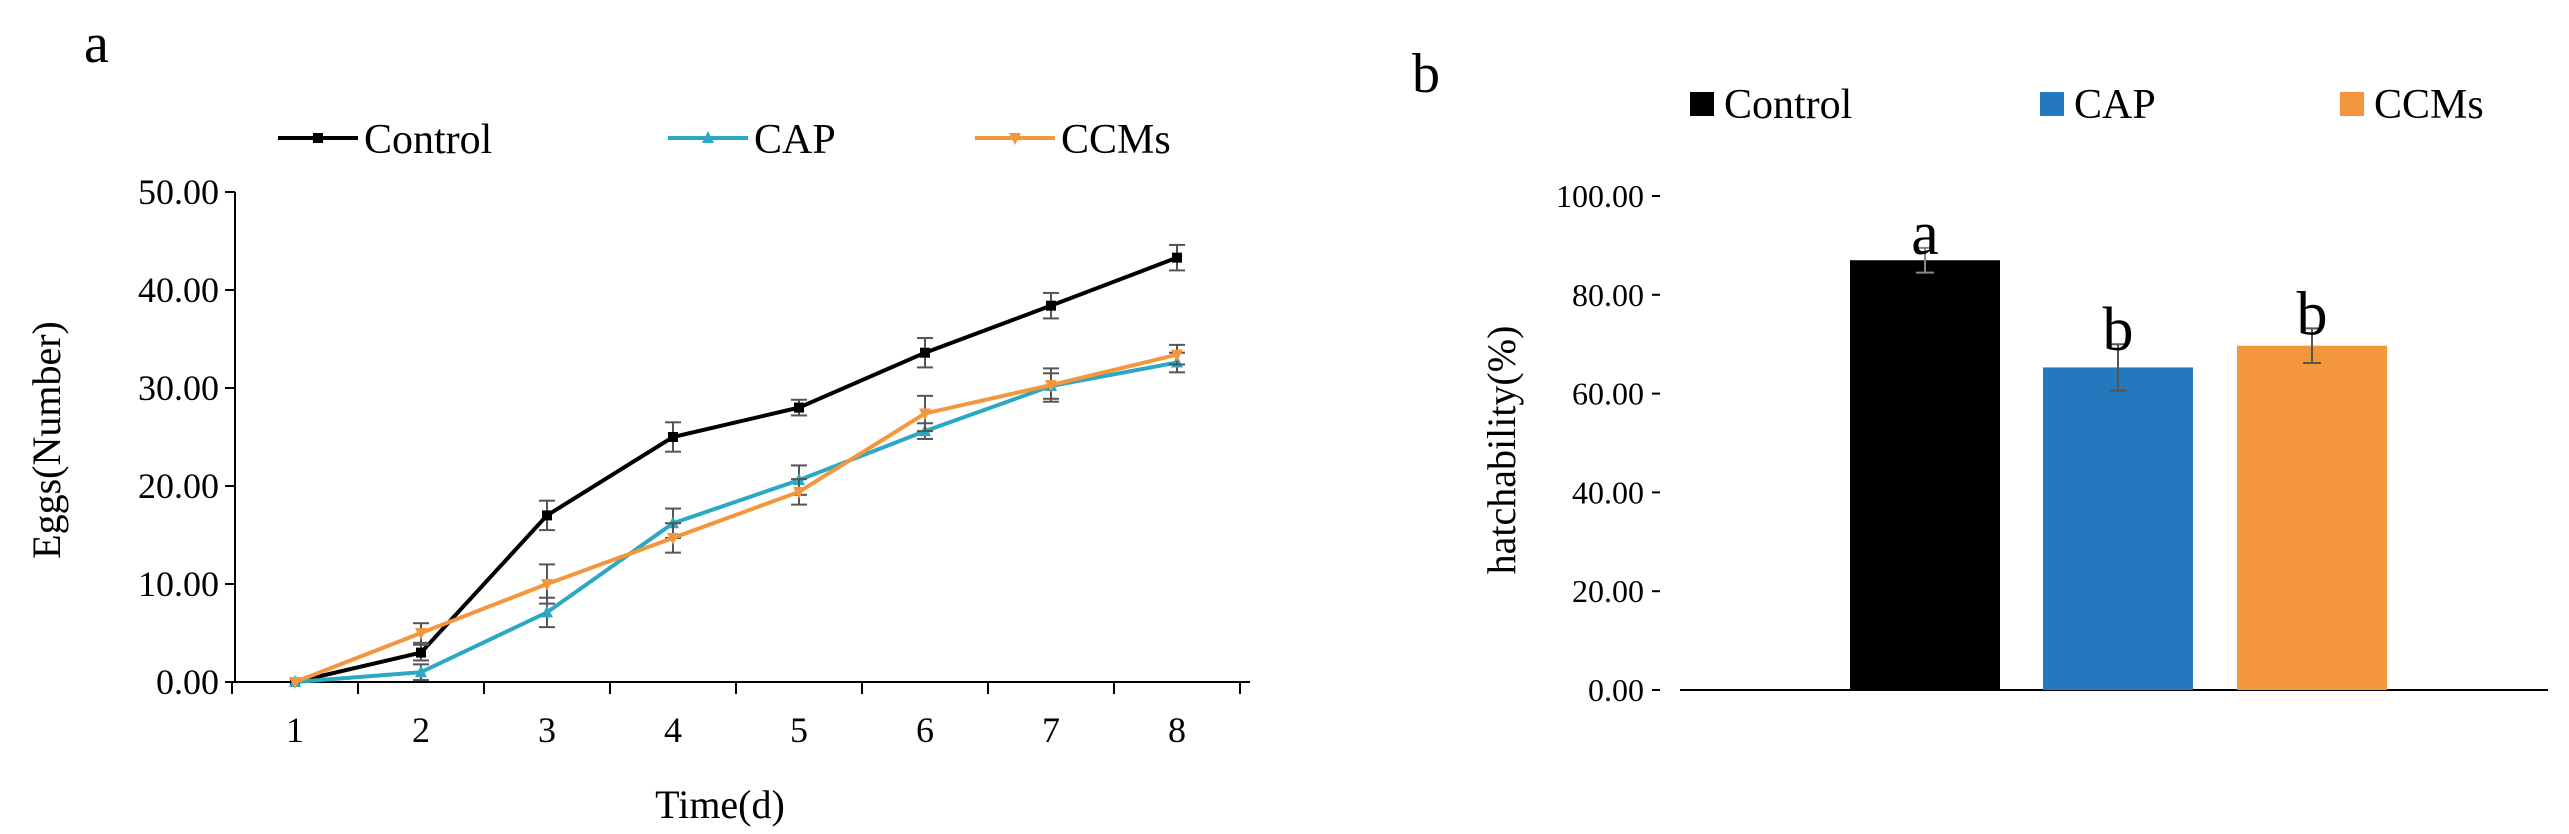  Describe the element at coordinates (1608, 295) in the screenshot. I see `y-tick-label-b: 80.00` at that location.